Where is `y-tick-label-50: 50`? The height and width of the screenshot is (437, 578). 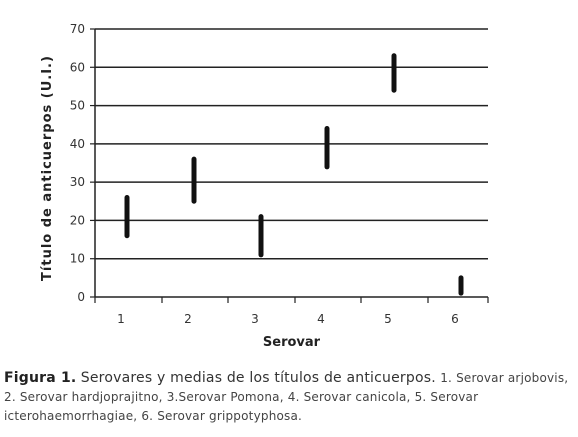 y-tick-label-50: 50 is located at coordinates (77, 106).